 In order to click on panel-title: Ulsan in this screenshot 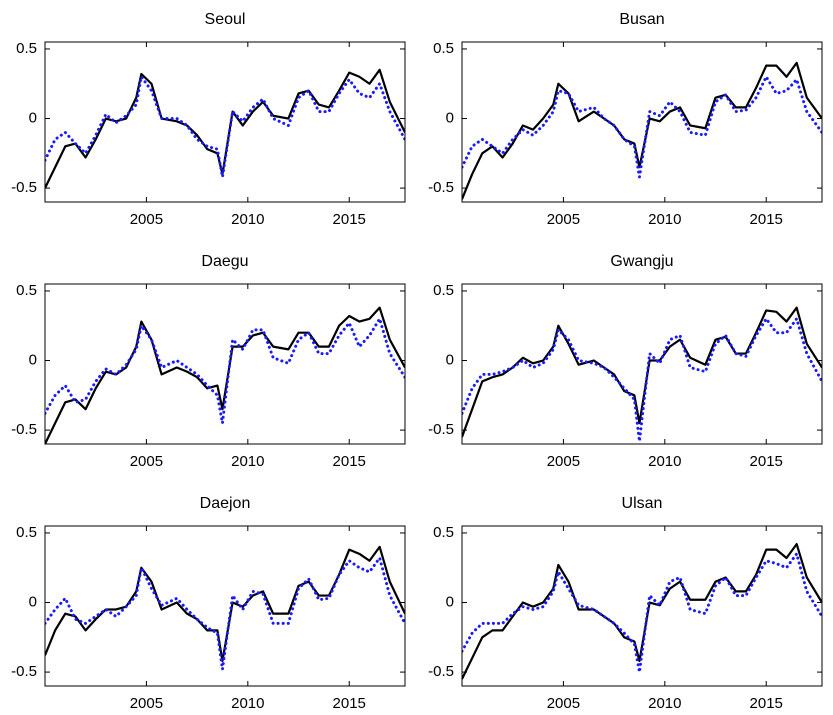, I will do `click(642, 503)`.